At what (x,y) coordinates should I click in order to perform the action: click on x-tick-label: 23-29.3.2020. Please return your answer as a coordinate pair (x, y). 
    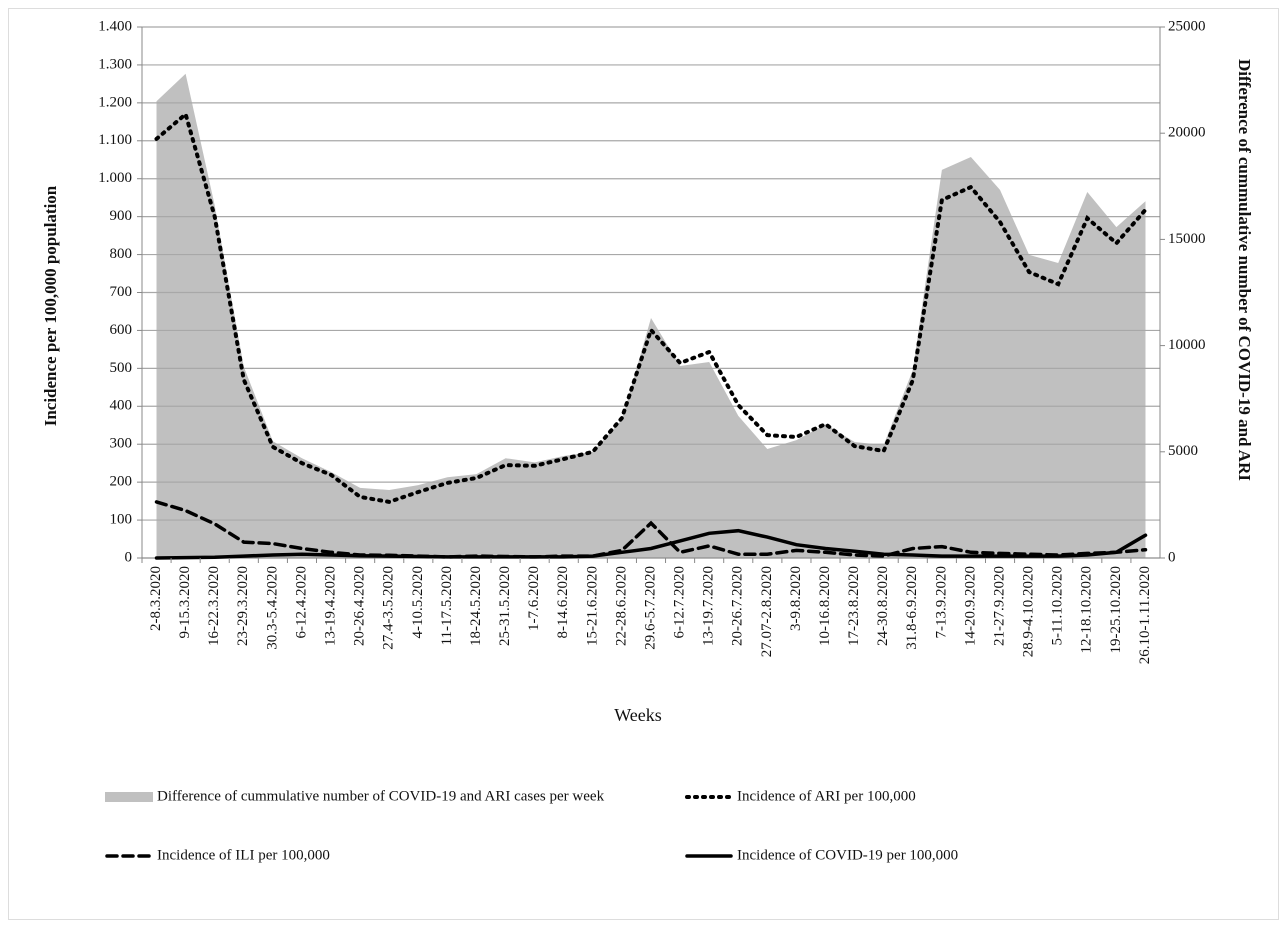
    Looking at the image, I should click on (243, 606).